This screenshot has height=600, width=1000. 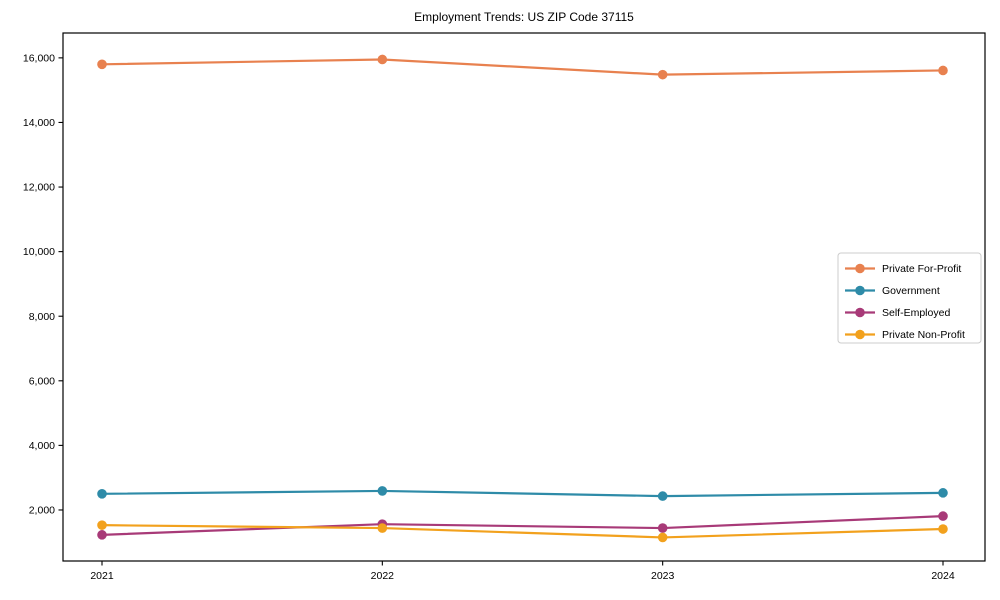 I want to click on y-tick-label: 16,000, so click(x=39, y=58).